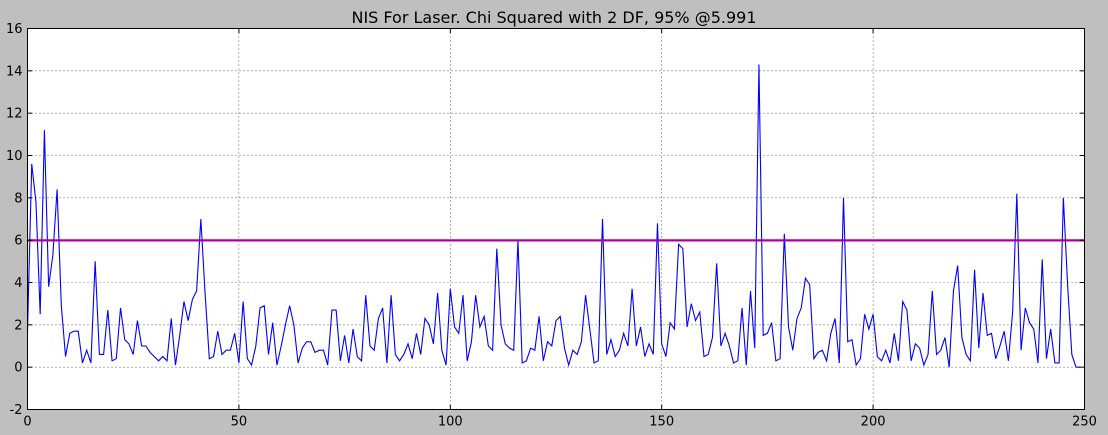 This screenshot has width=1108, height=435. What do you see at coordinates (450, 422) in the screenshot?
I see `x-tick-label: 100` at bounding box center [450, 422].